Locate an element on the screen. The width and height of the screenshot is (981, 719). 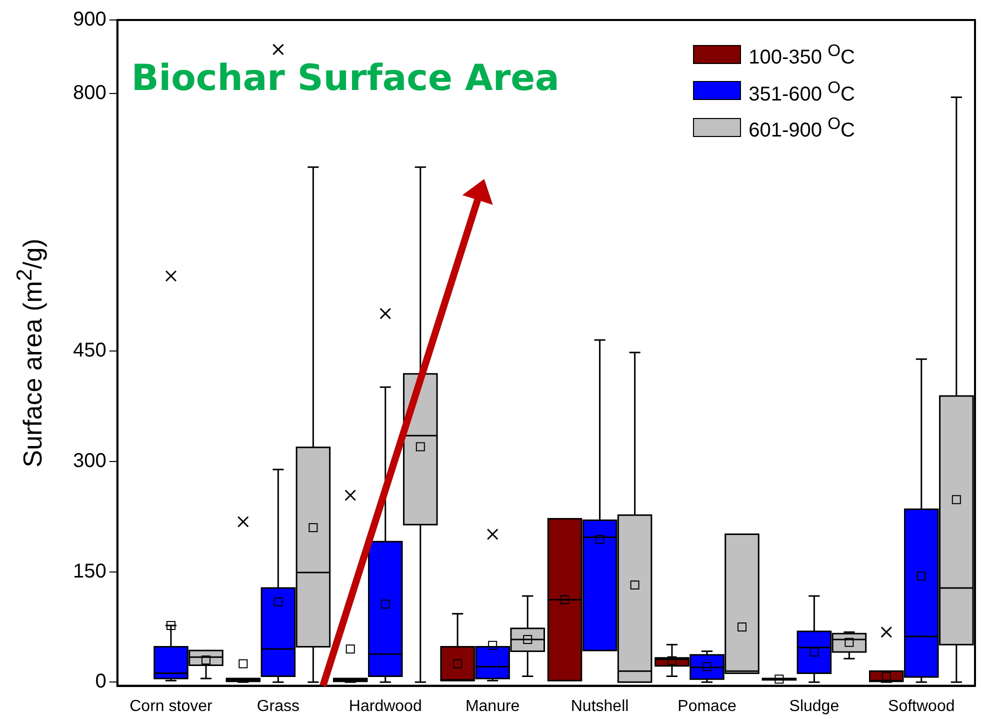
x-tick-label: Corn stover is located at coordinates (171, 706).